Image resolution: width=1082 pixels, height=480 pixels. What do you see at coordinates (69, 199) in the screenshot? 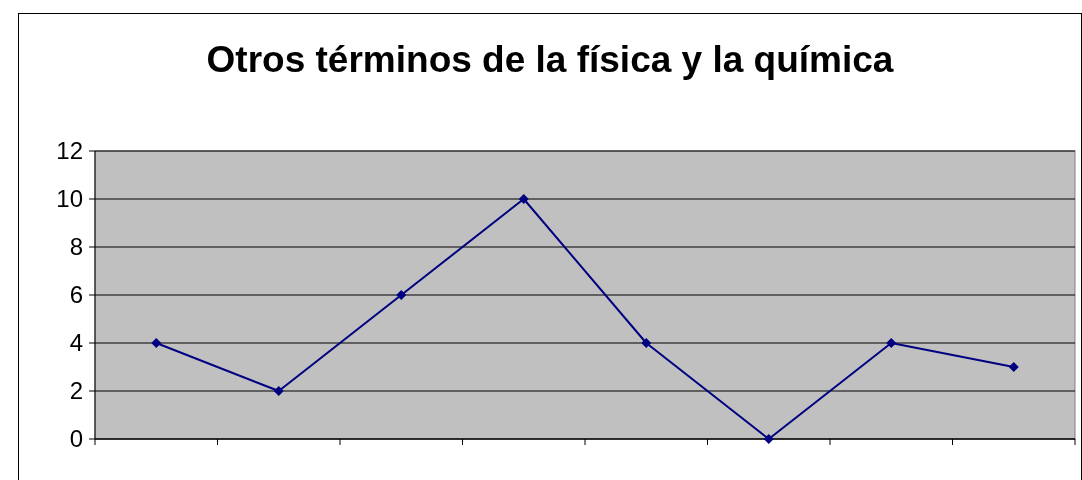
I see `y-tick-label: 10` at bounding box center [69, 199].